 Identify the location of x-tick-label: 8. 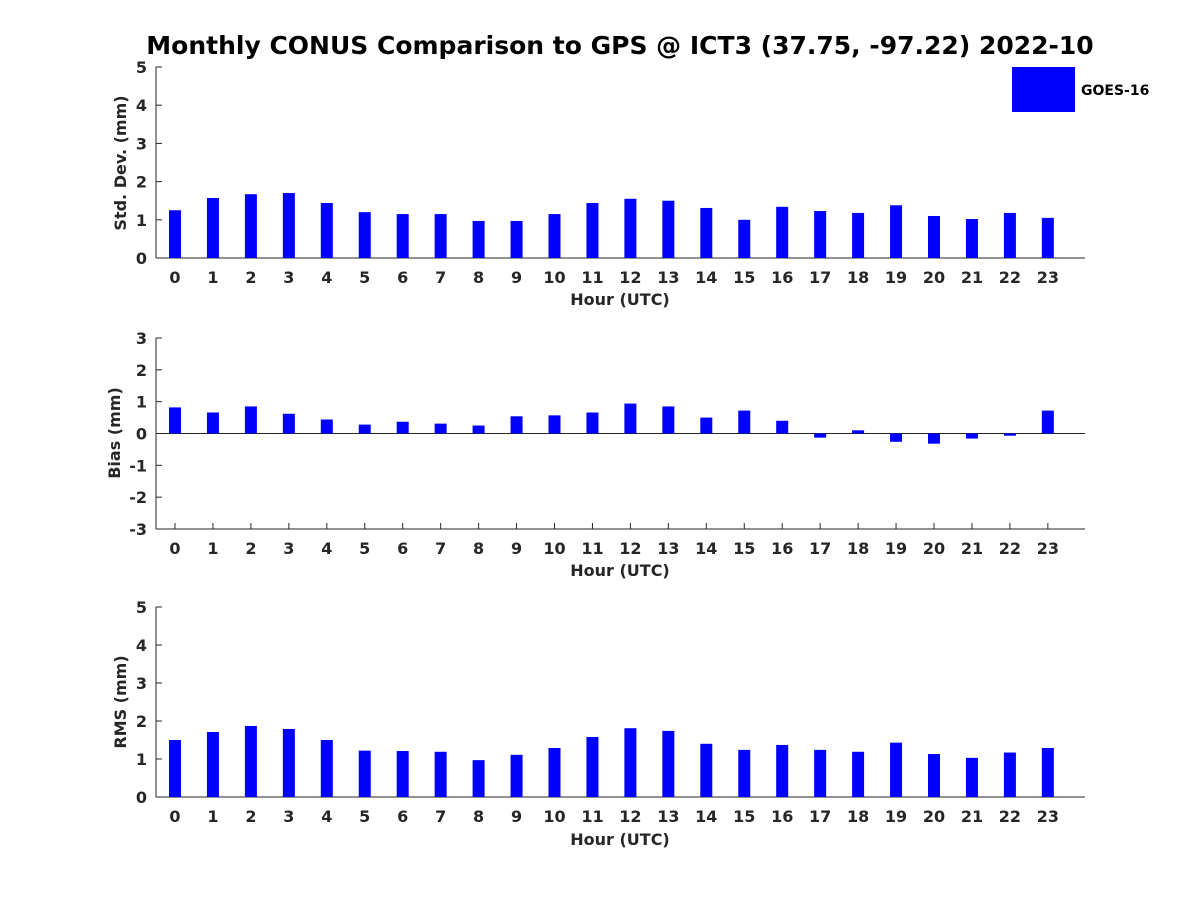
(478, 277).